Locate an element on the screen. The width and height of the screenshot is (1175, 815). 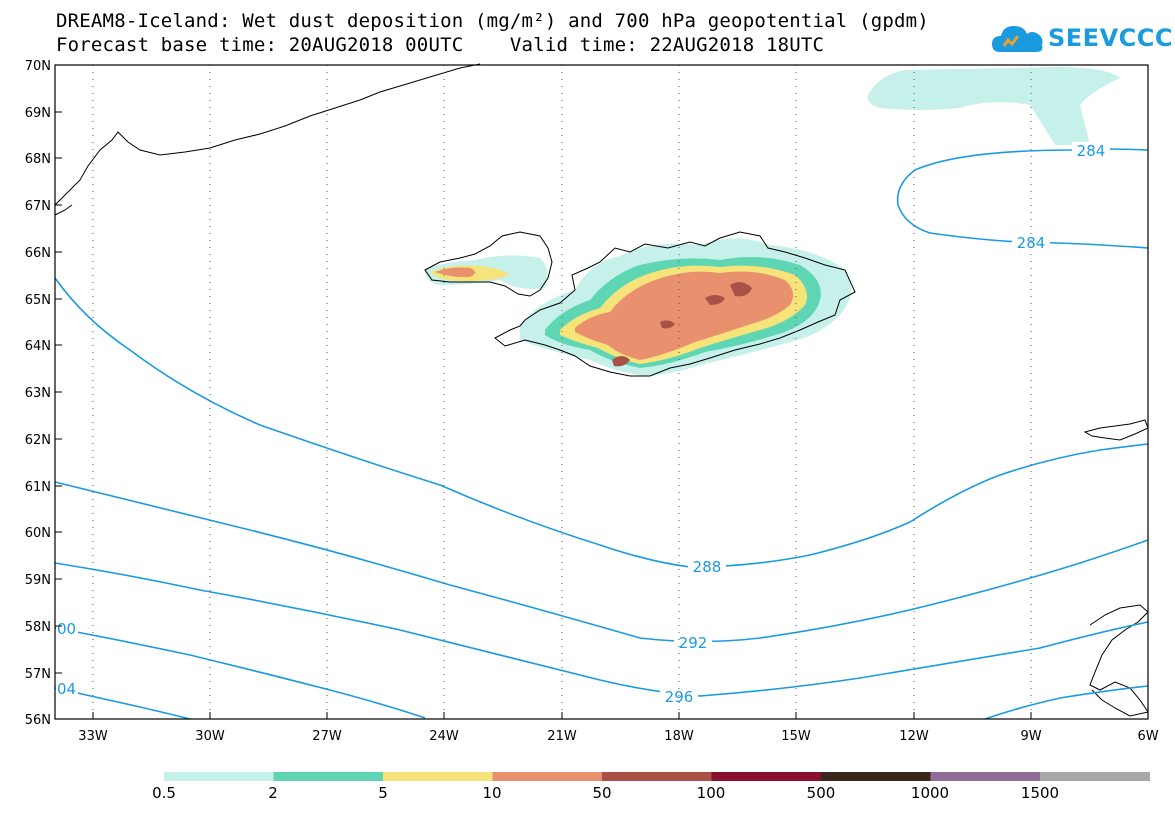
lat-label: 57N is located at coordinates (38, 674).